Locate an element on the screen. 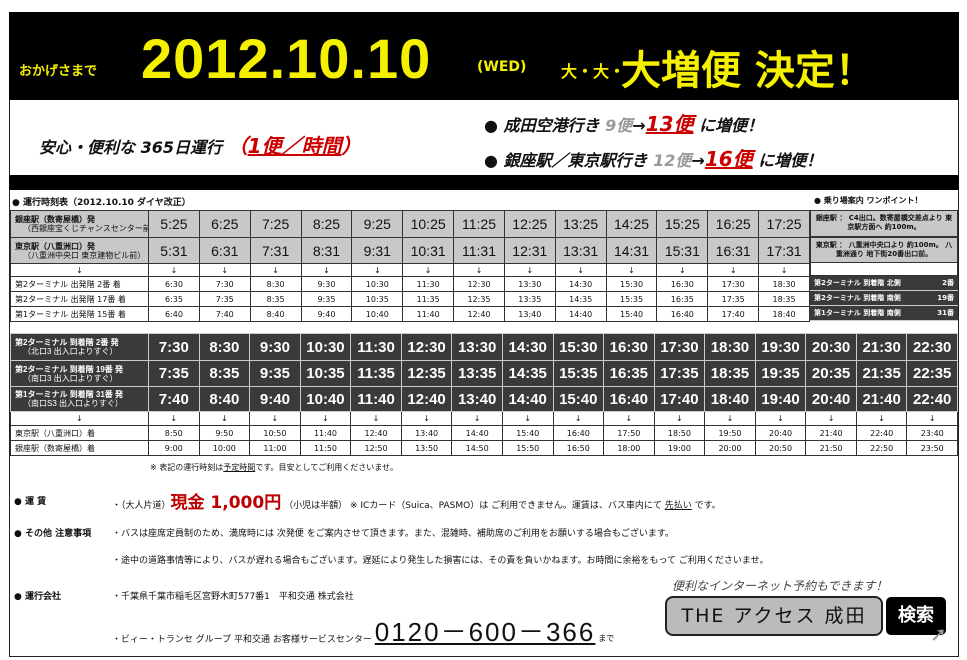  time-cell: 21:30 is located at coordinates (881, 347).